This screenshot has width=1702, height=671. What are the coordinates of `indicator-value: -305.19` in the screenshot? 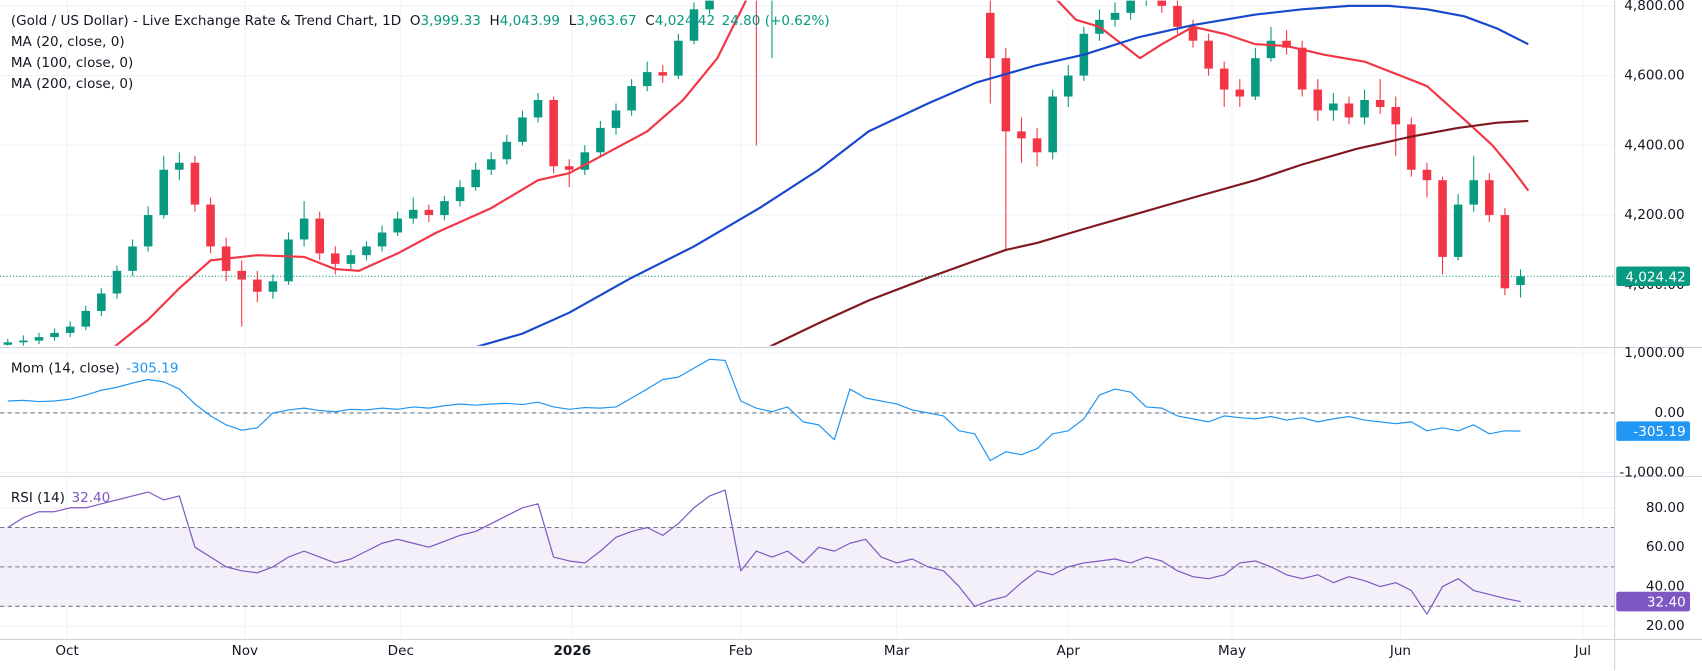 It's located at (152, 369).